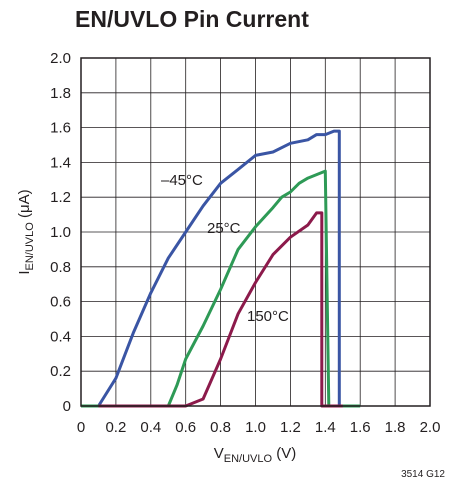 The height and width of the screenshot is (487, 457). What do you see at coordinates (224, 228) in the screenshot?
I see `series-label-25: 25°C` at bounding box center [224, 228].